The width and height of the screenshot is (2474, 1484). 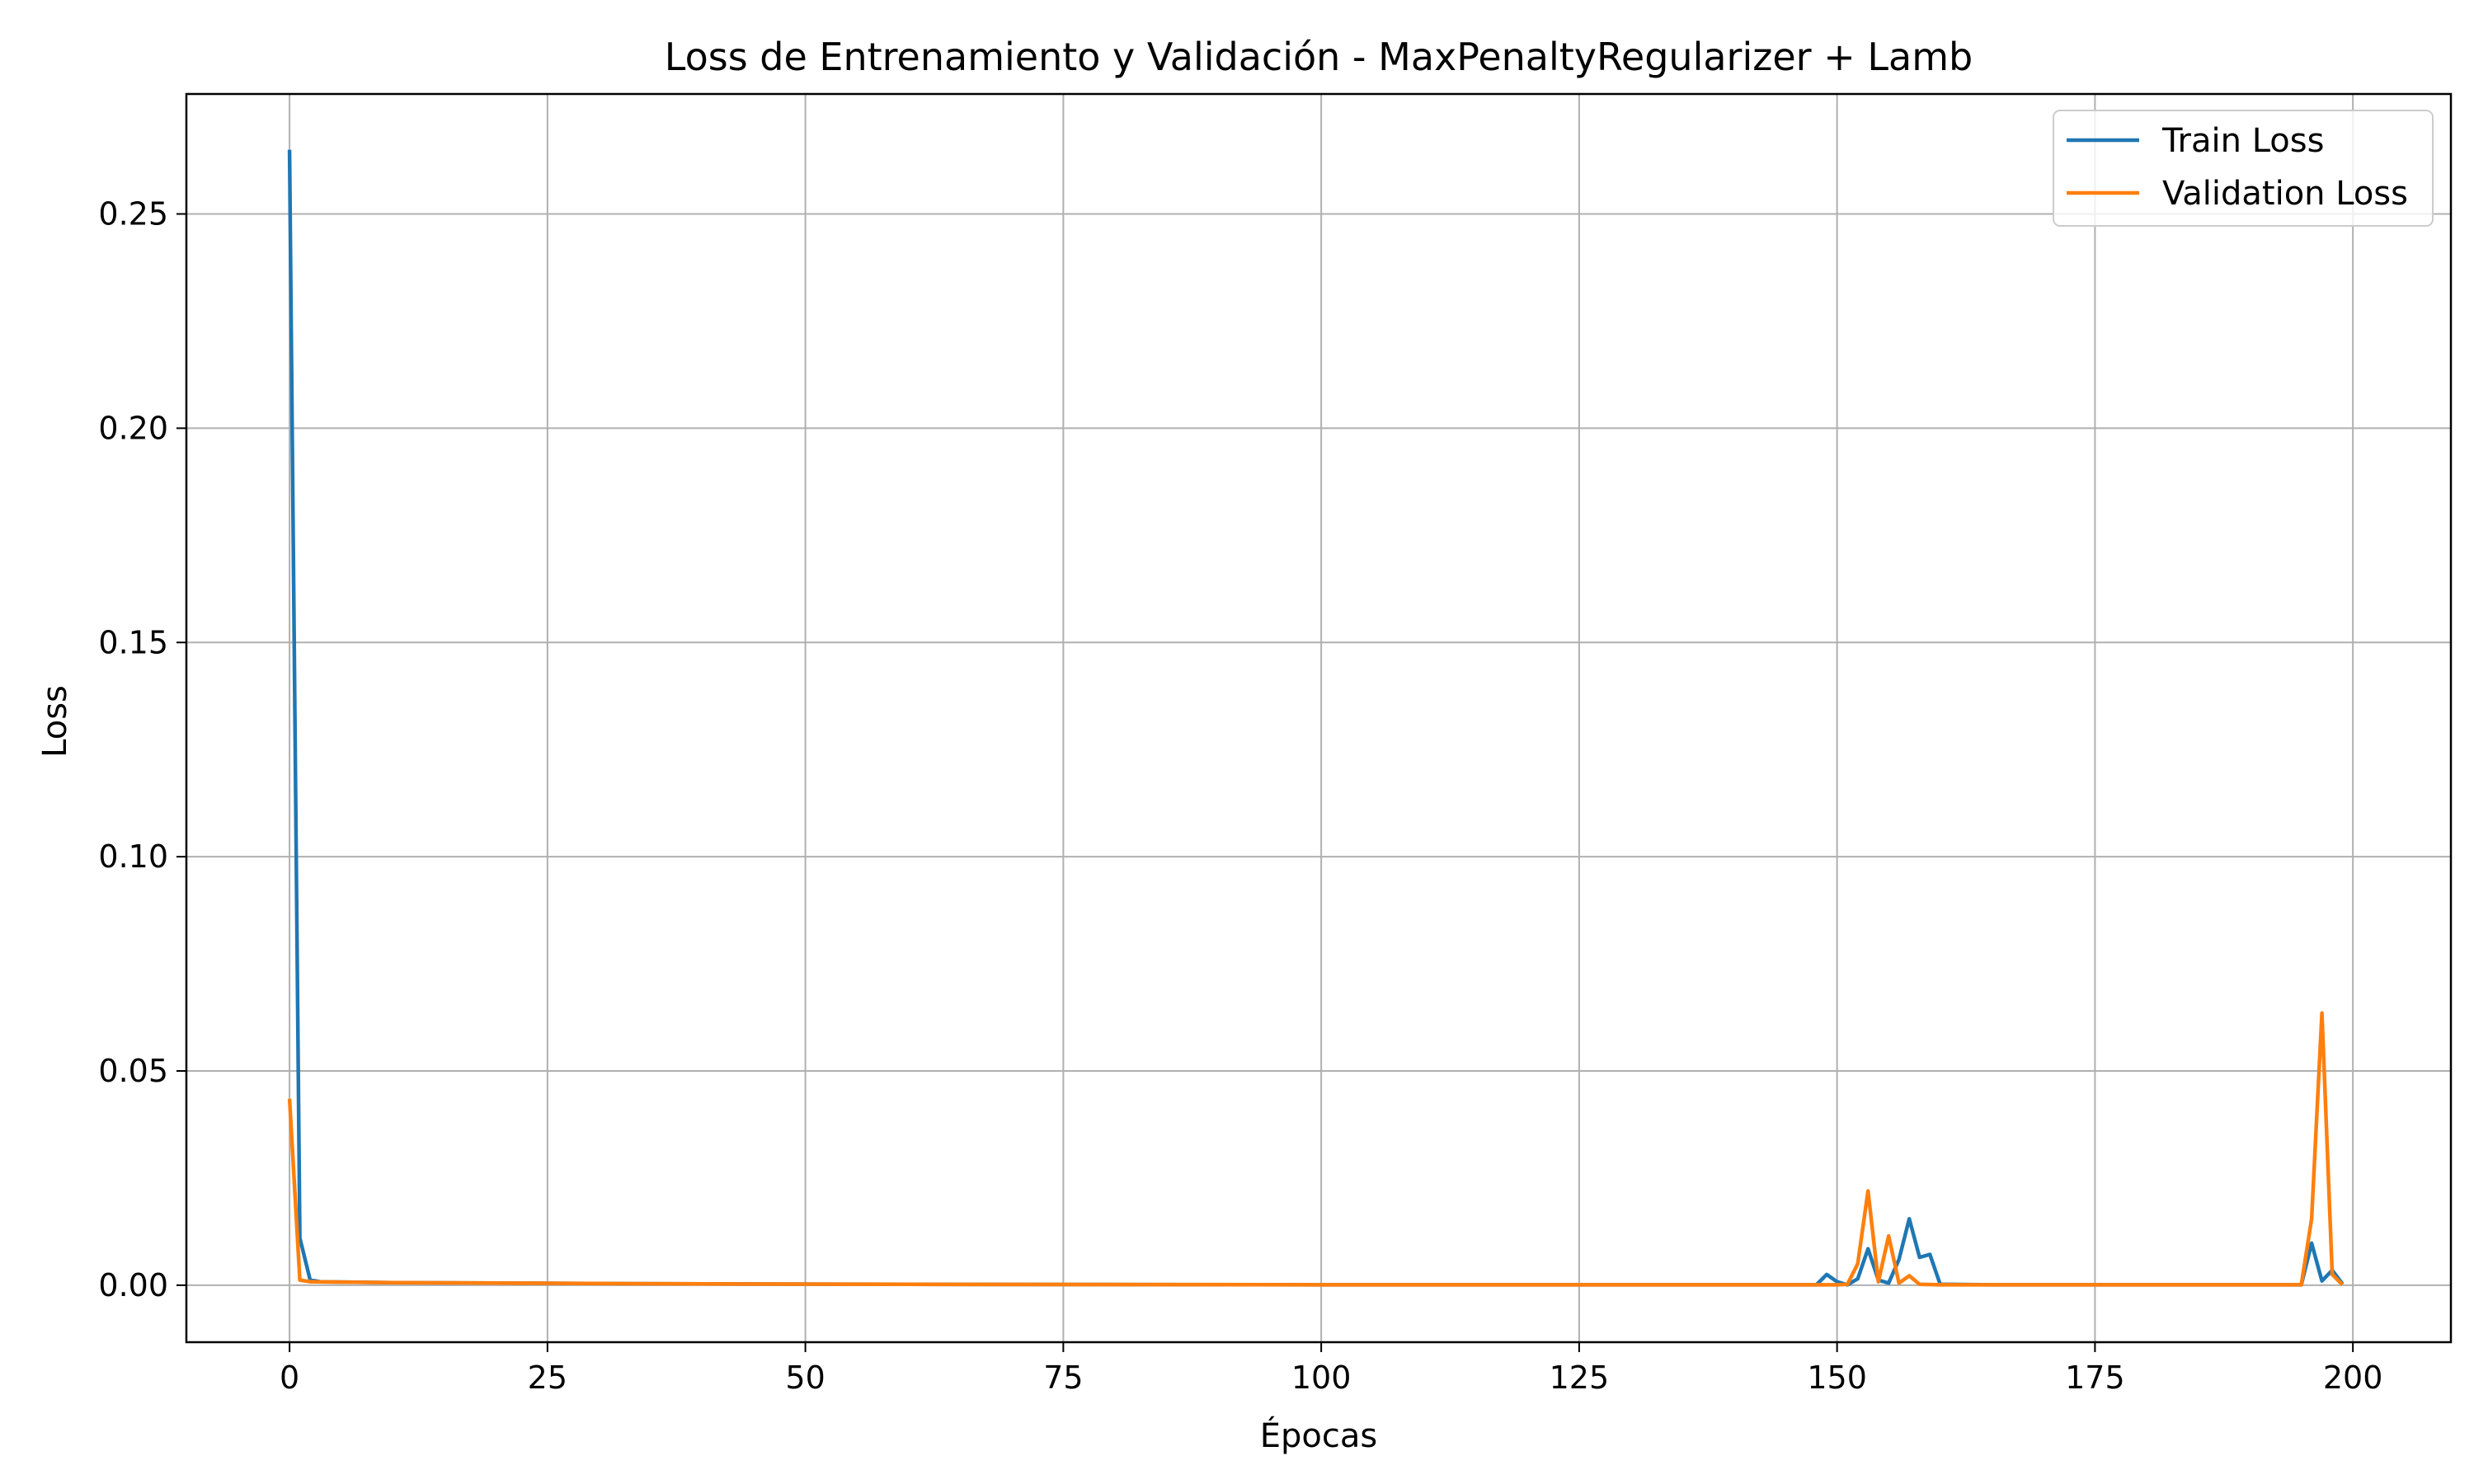 What do you see at coordinates (1318, 1435) in the screenshot?
I see `x-axis-label: Épocas` at bounding box center [1318, 1435].